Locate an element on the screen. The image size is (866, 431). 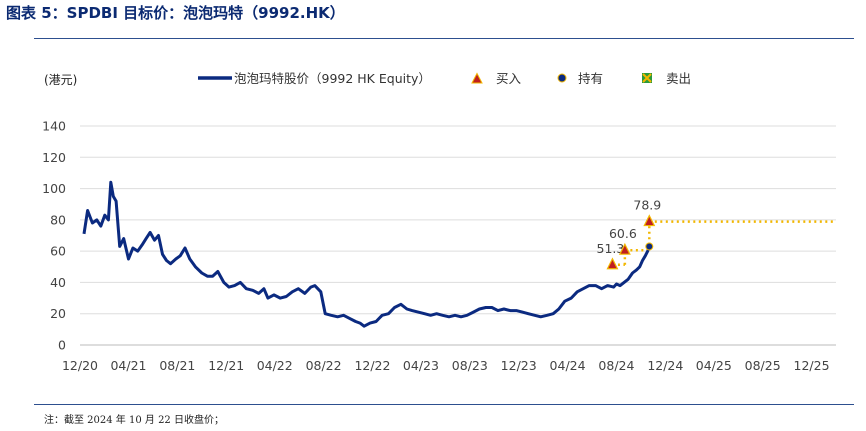
legend-buy-label: 买入 is located at coordinates (509, 78).